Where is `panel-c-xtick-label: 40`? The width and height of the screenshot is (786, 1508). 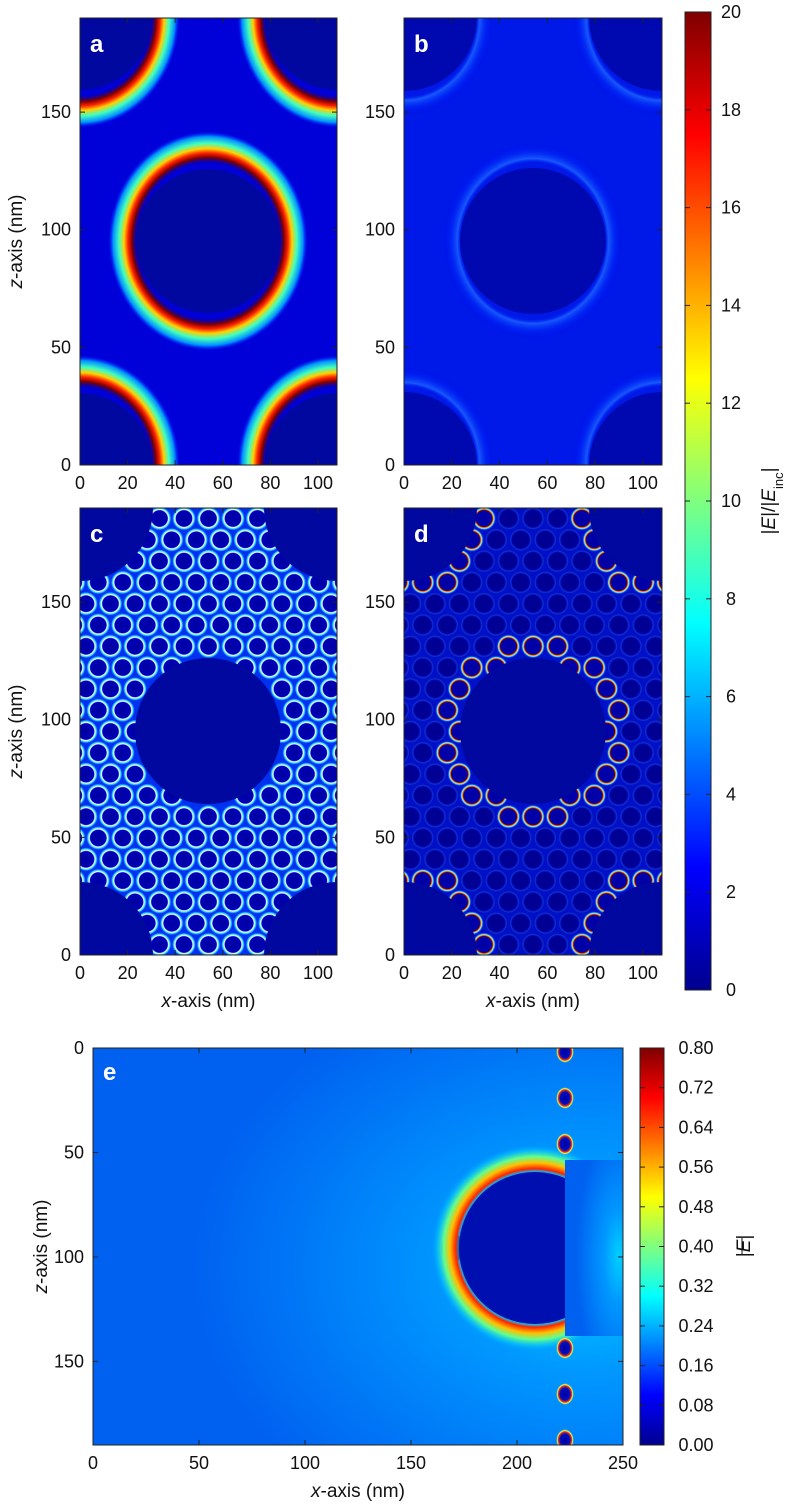 panel-c-xtick-label: 40 is located at coordinates (175, 973).